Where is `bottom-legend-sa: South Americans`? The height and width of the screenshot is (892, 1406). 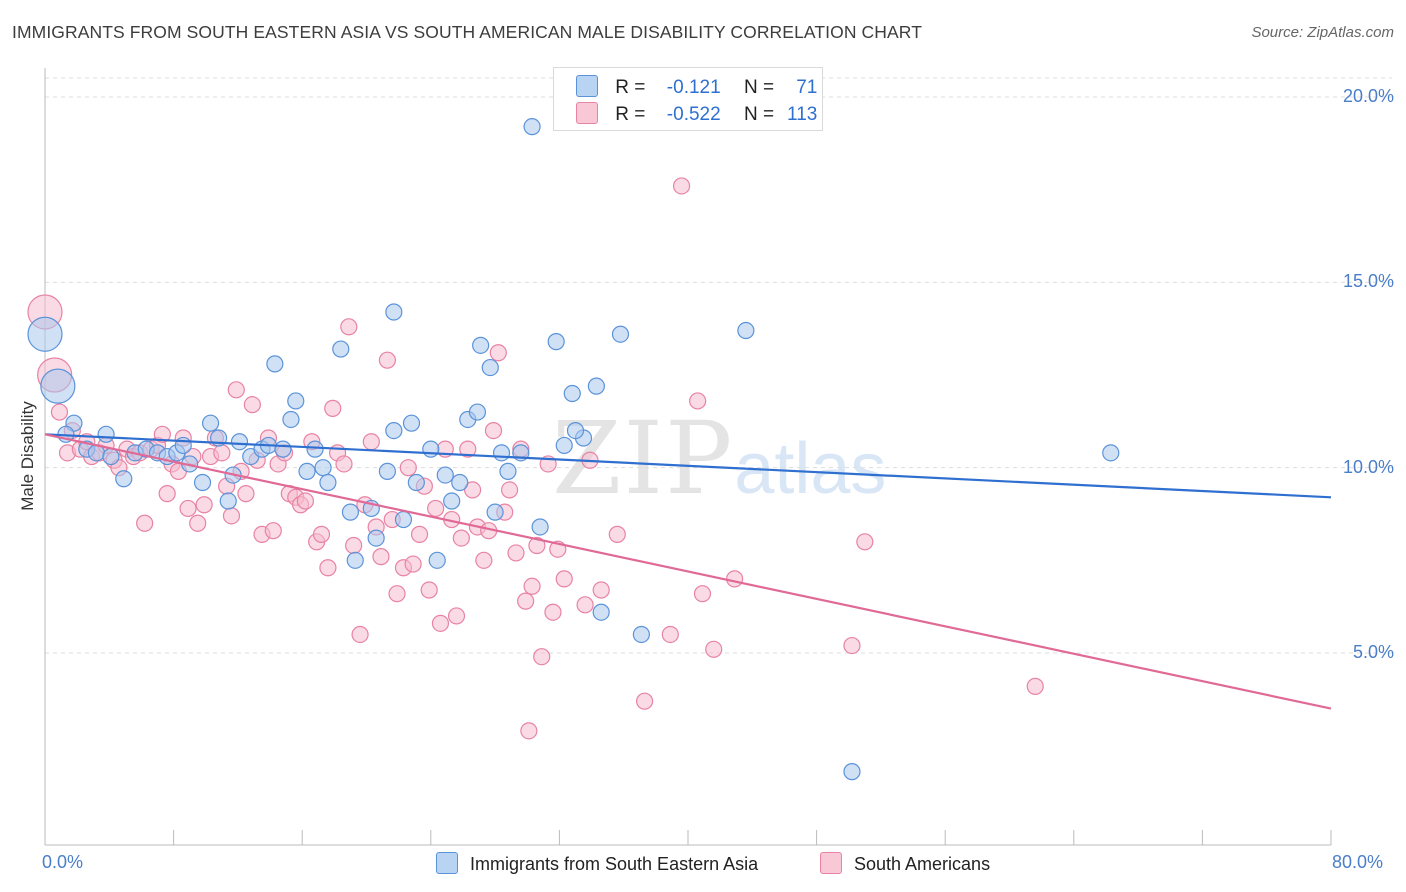
bottom-legend-sa: South Americans is located at coordinates (905, 863).